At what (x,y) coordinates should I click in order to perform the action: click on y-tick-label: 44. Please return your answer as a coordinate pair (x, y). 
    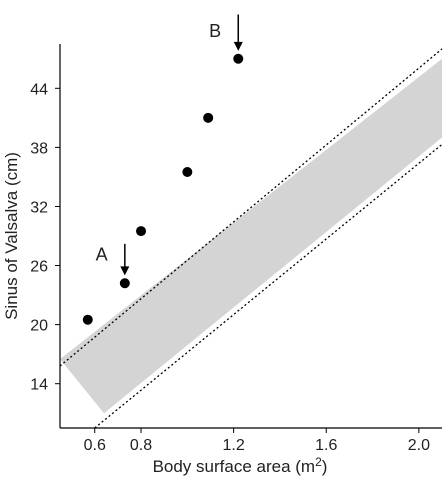
    Looking at the image, I should click on (39, 89).